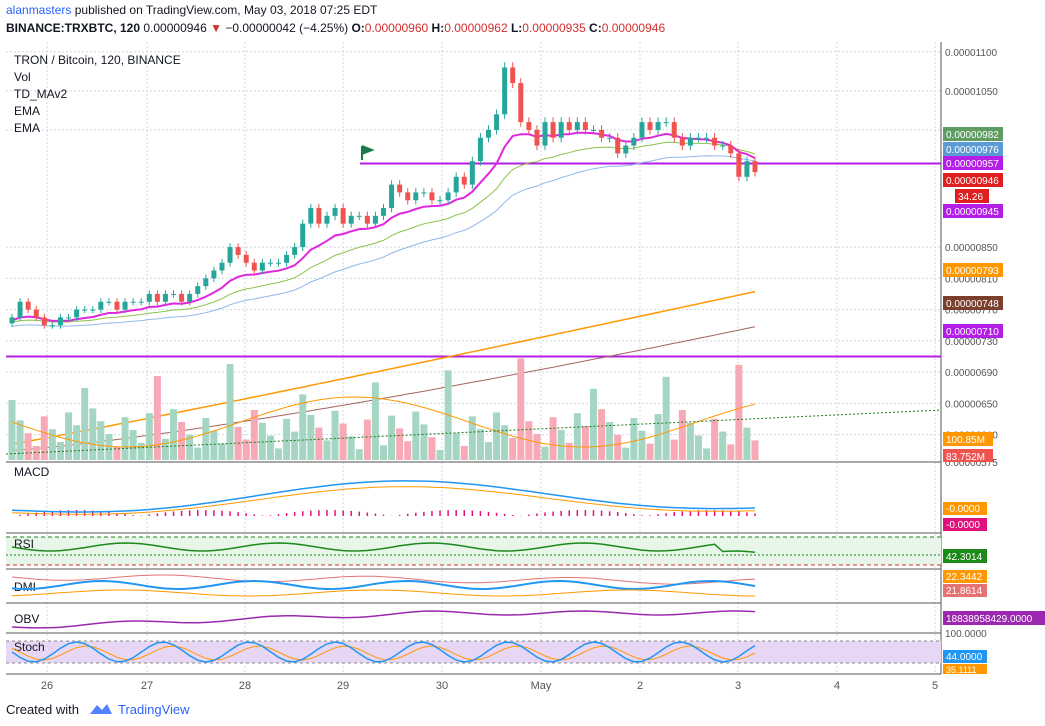 The width and height of the screenshot is (1045, 726). I want to click on tradingview-brand: TradingView, so click(154, 709).